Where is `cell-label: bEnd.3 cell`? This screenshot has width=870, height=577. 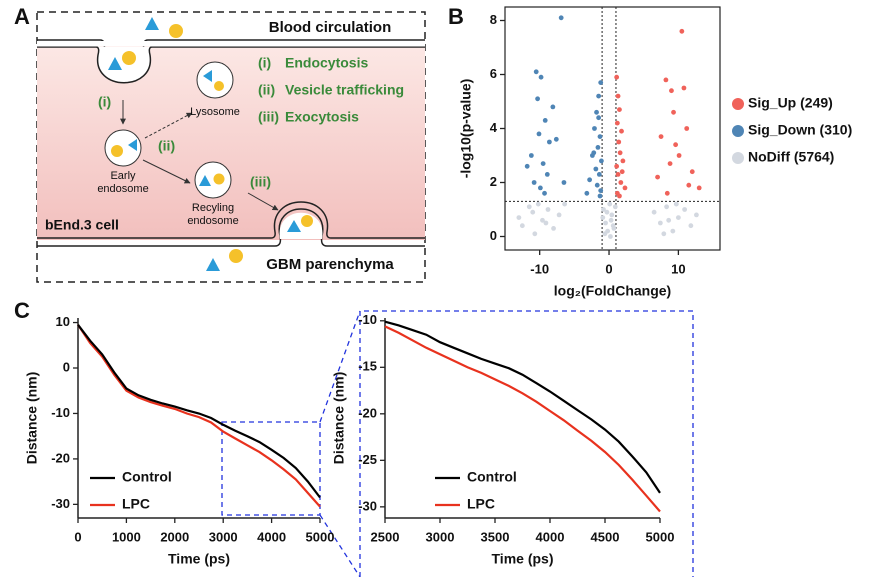
cell-label: bEnd.3 cell is located at coordinates (82, 225).